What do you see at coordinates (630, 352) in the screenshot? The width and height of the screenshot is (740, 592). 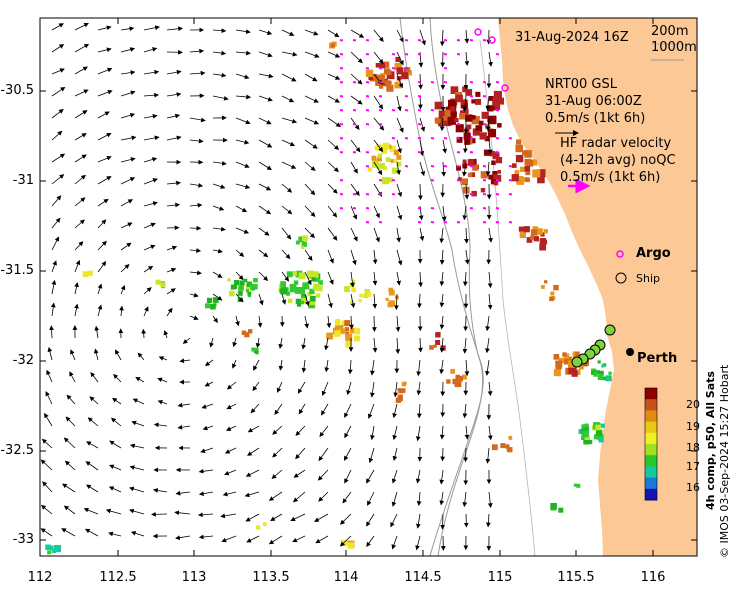 I see `perth-marker` at bounding box center [630, 352].